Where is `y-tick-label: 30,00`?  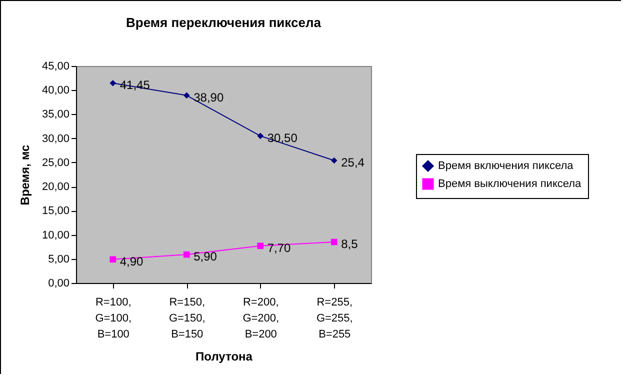 y-tick-label: 30,00 is located at coordinates (56, 138).